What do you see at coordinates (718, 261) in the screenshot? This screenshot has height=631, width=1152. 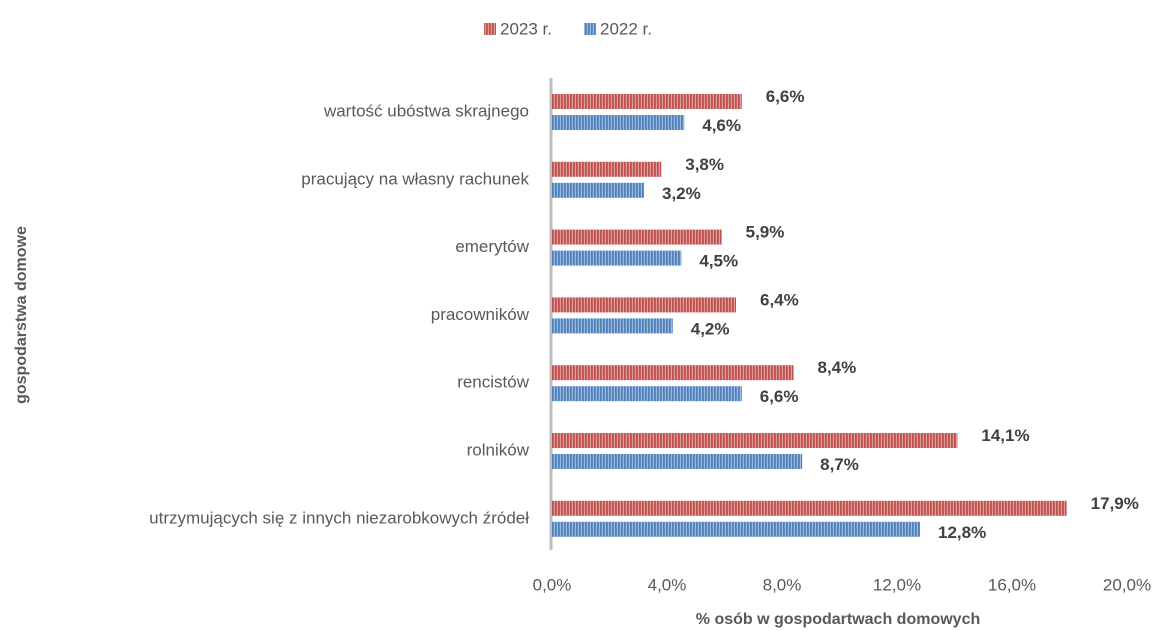 I see `value-label: 4,5%` at bounding box center [718, 261].